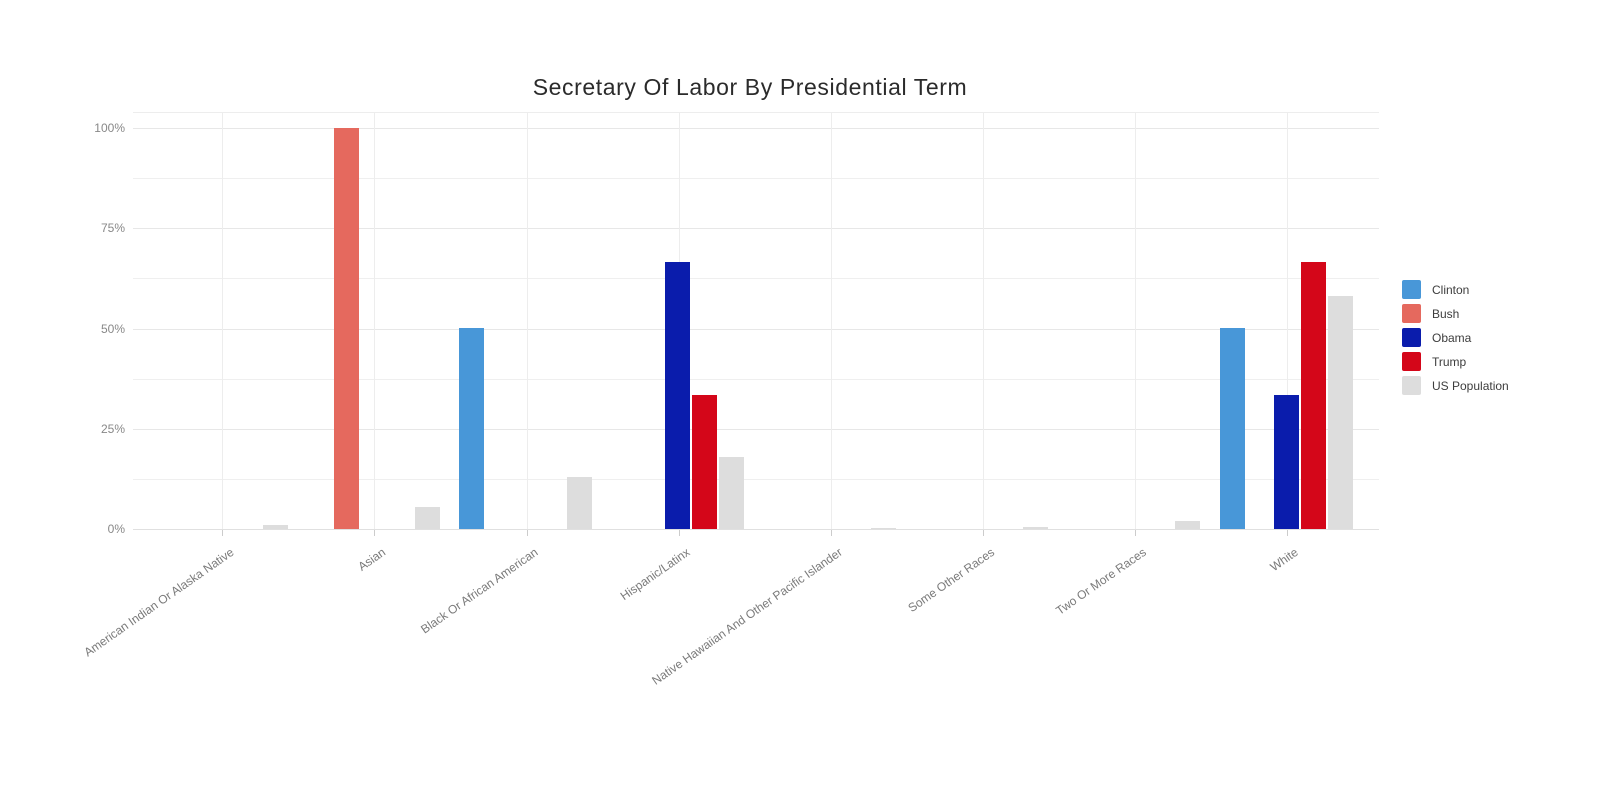 This screenshot has height=800, width=1600. I want to click on y-axis-tick-label: 0%, so click(116, 529).